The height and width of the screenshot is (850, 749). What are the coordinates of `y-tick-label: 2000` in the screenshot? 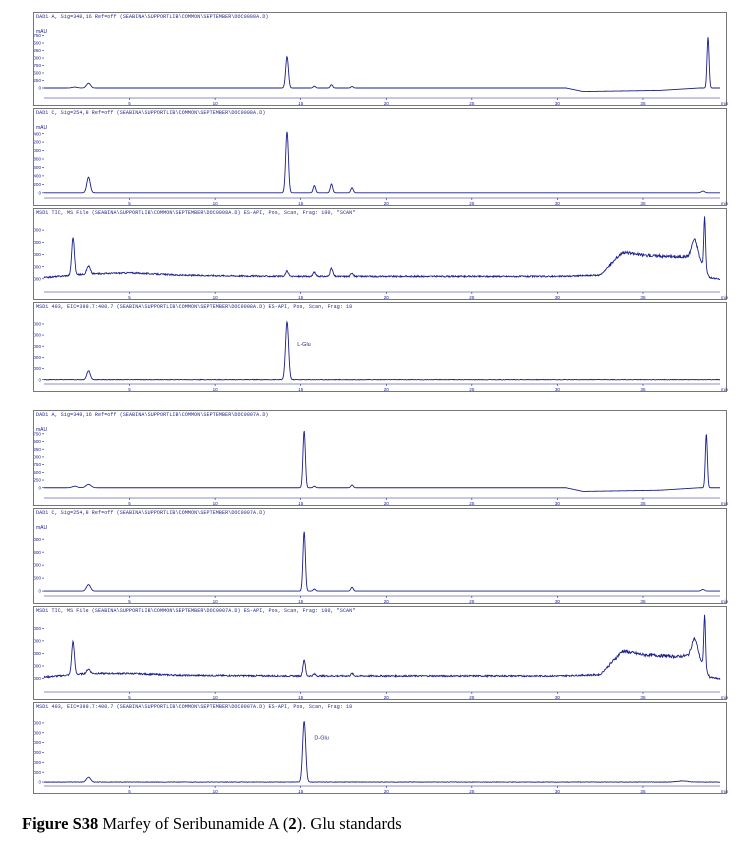 It's located at (37, 539).